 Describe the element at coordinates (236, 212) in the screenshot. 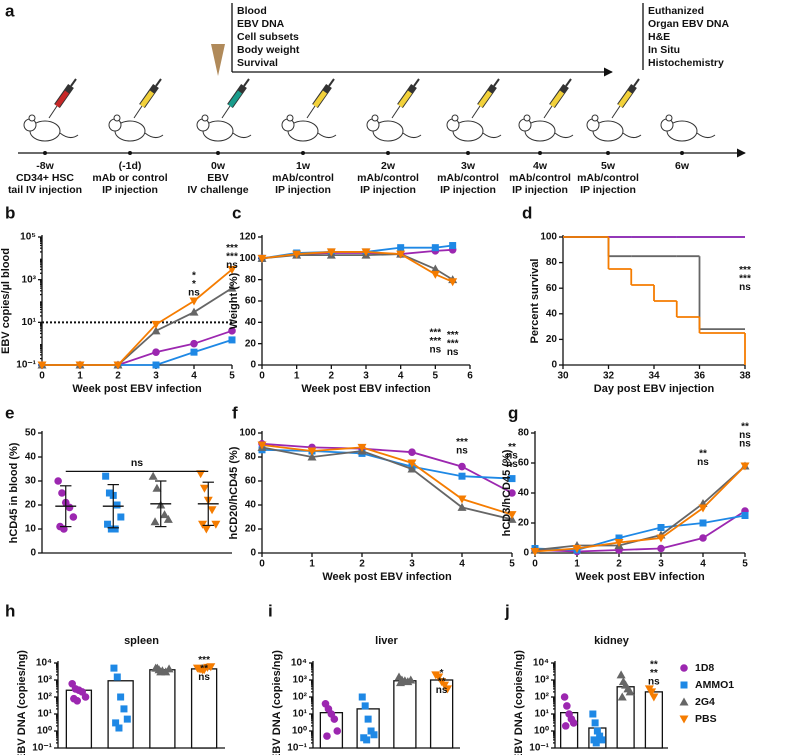

I see `panel-letter: c` at that location.